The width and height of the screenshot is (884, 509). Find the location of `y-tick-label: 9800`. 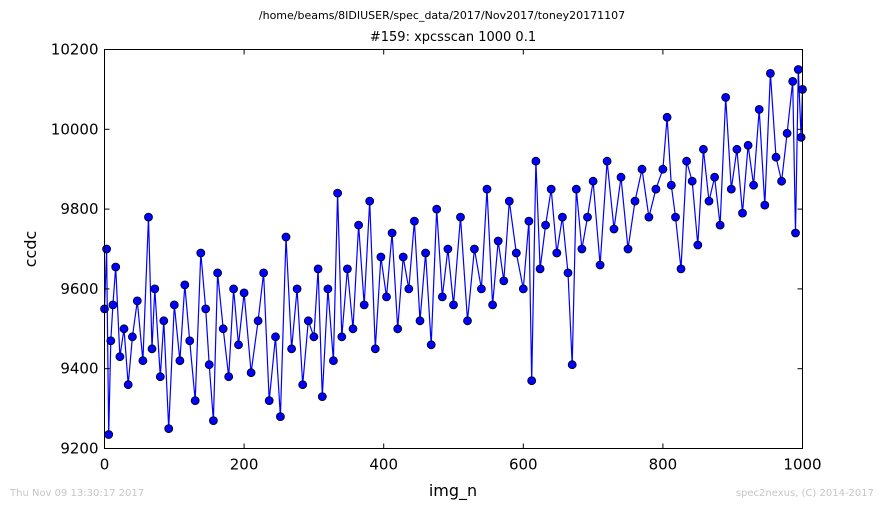

y-tick-label: 9800 is located at coordinates (79, 209).